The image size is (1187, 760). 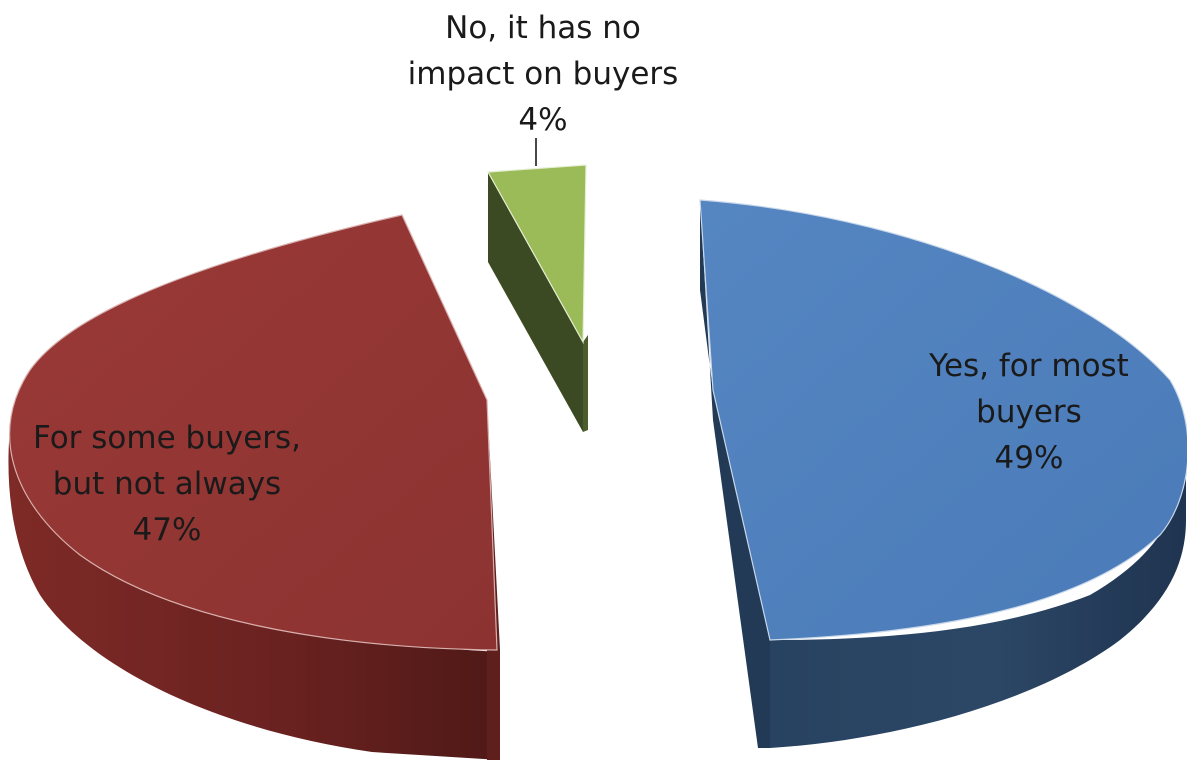 I want to click on slice-side-green, so click(x=535, y=302).